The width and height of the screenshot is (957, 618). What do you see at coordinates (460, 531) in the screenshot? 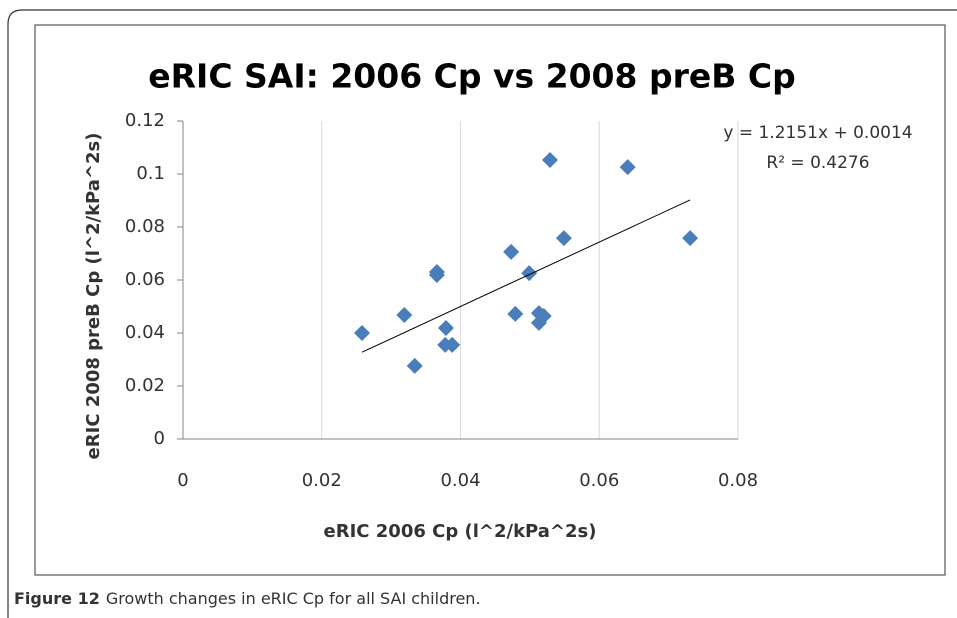
I see `x-axis-label: eRIC 2006 Cp (l^2/kPa^2s)` at bounding box center [460, 531].